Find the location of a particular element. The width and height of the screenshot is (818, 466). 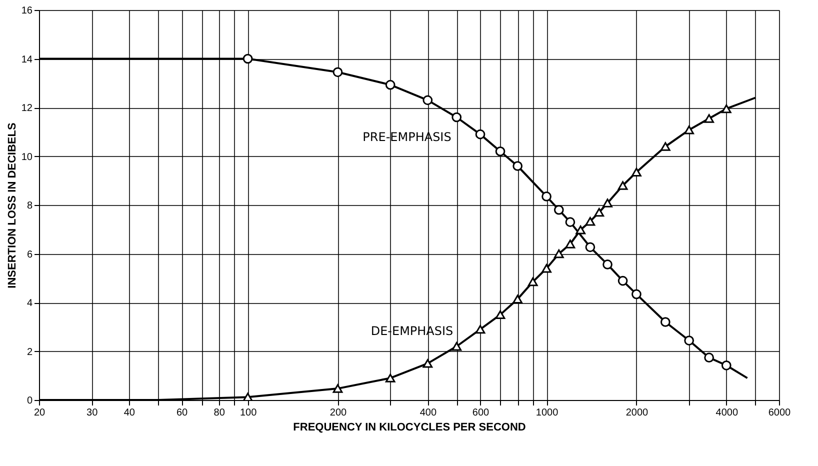

y-tick-label: 14 is located at coordinates (27, 60).